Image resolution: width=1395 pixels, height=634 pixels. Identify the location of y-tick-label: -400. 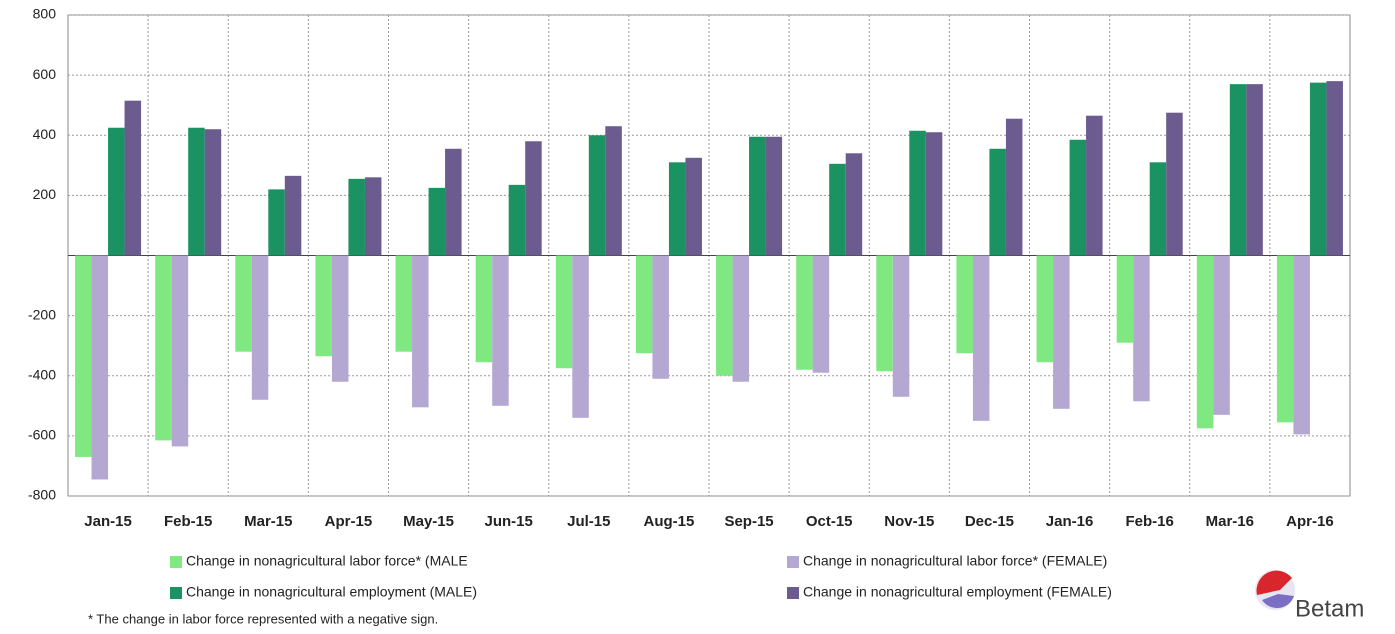
(42, 374).